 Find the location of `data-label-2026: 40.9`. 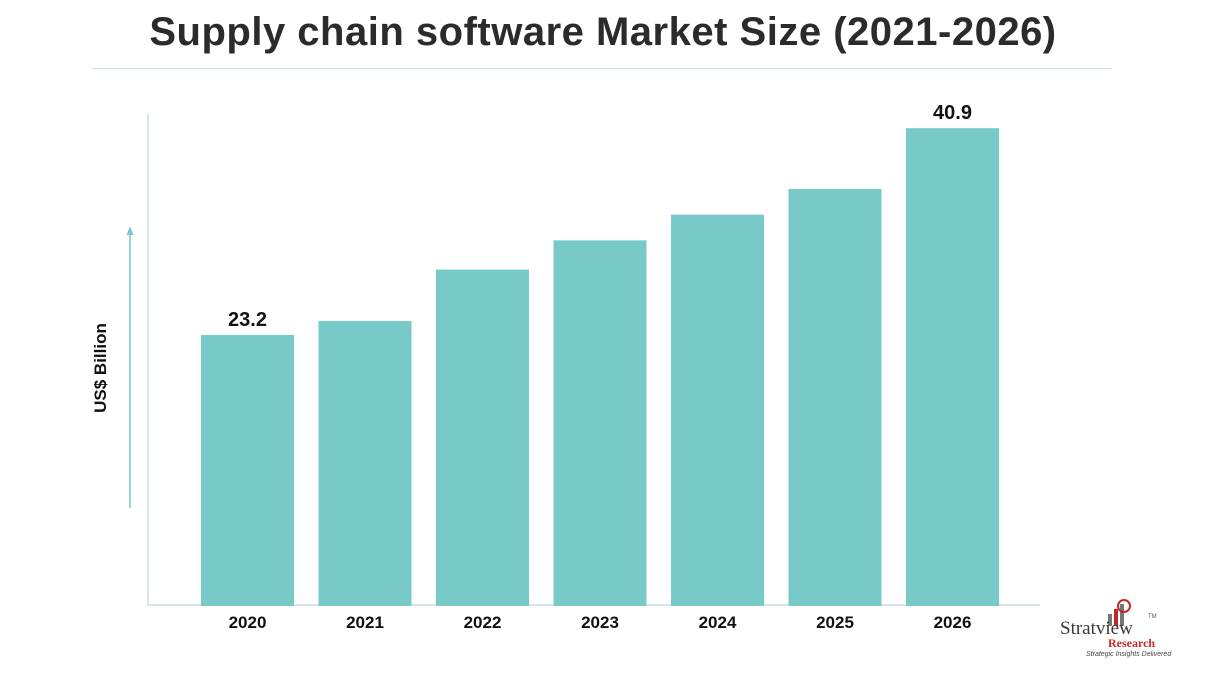

data-label-2026: 40.9 is located at coordinates (952, 113).